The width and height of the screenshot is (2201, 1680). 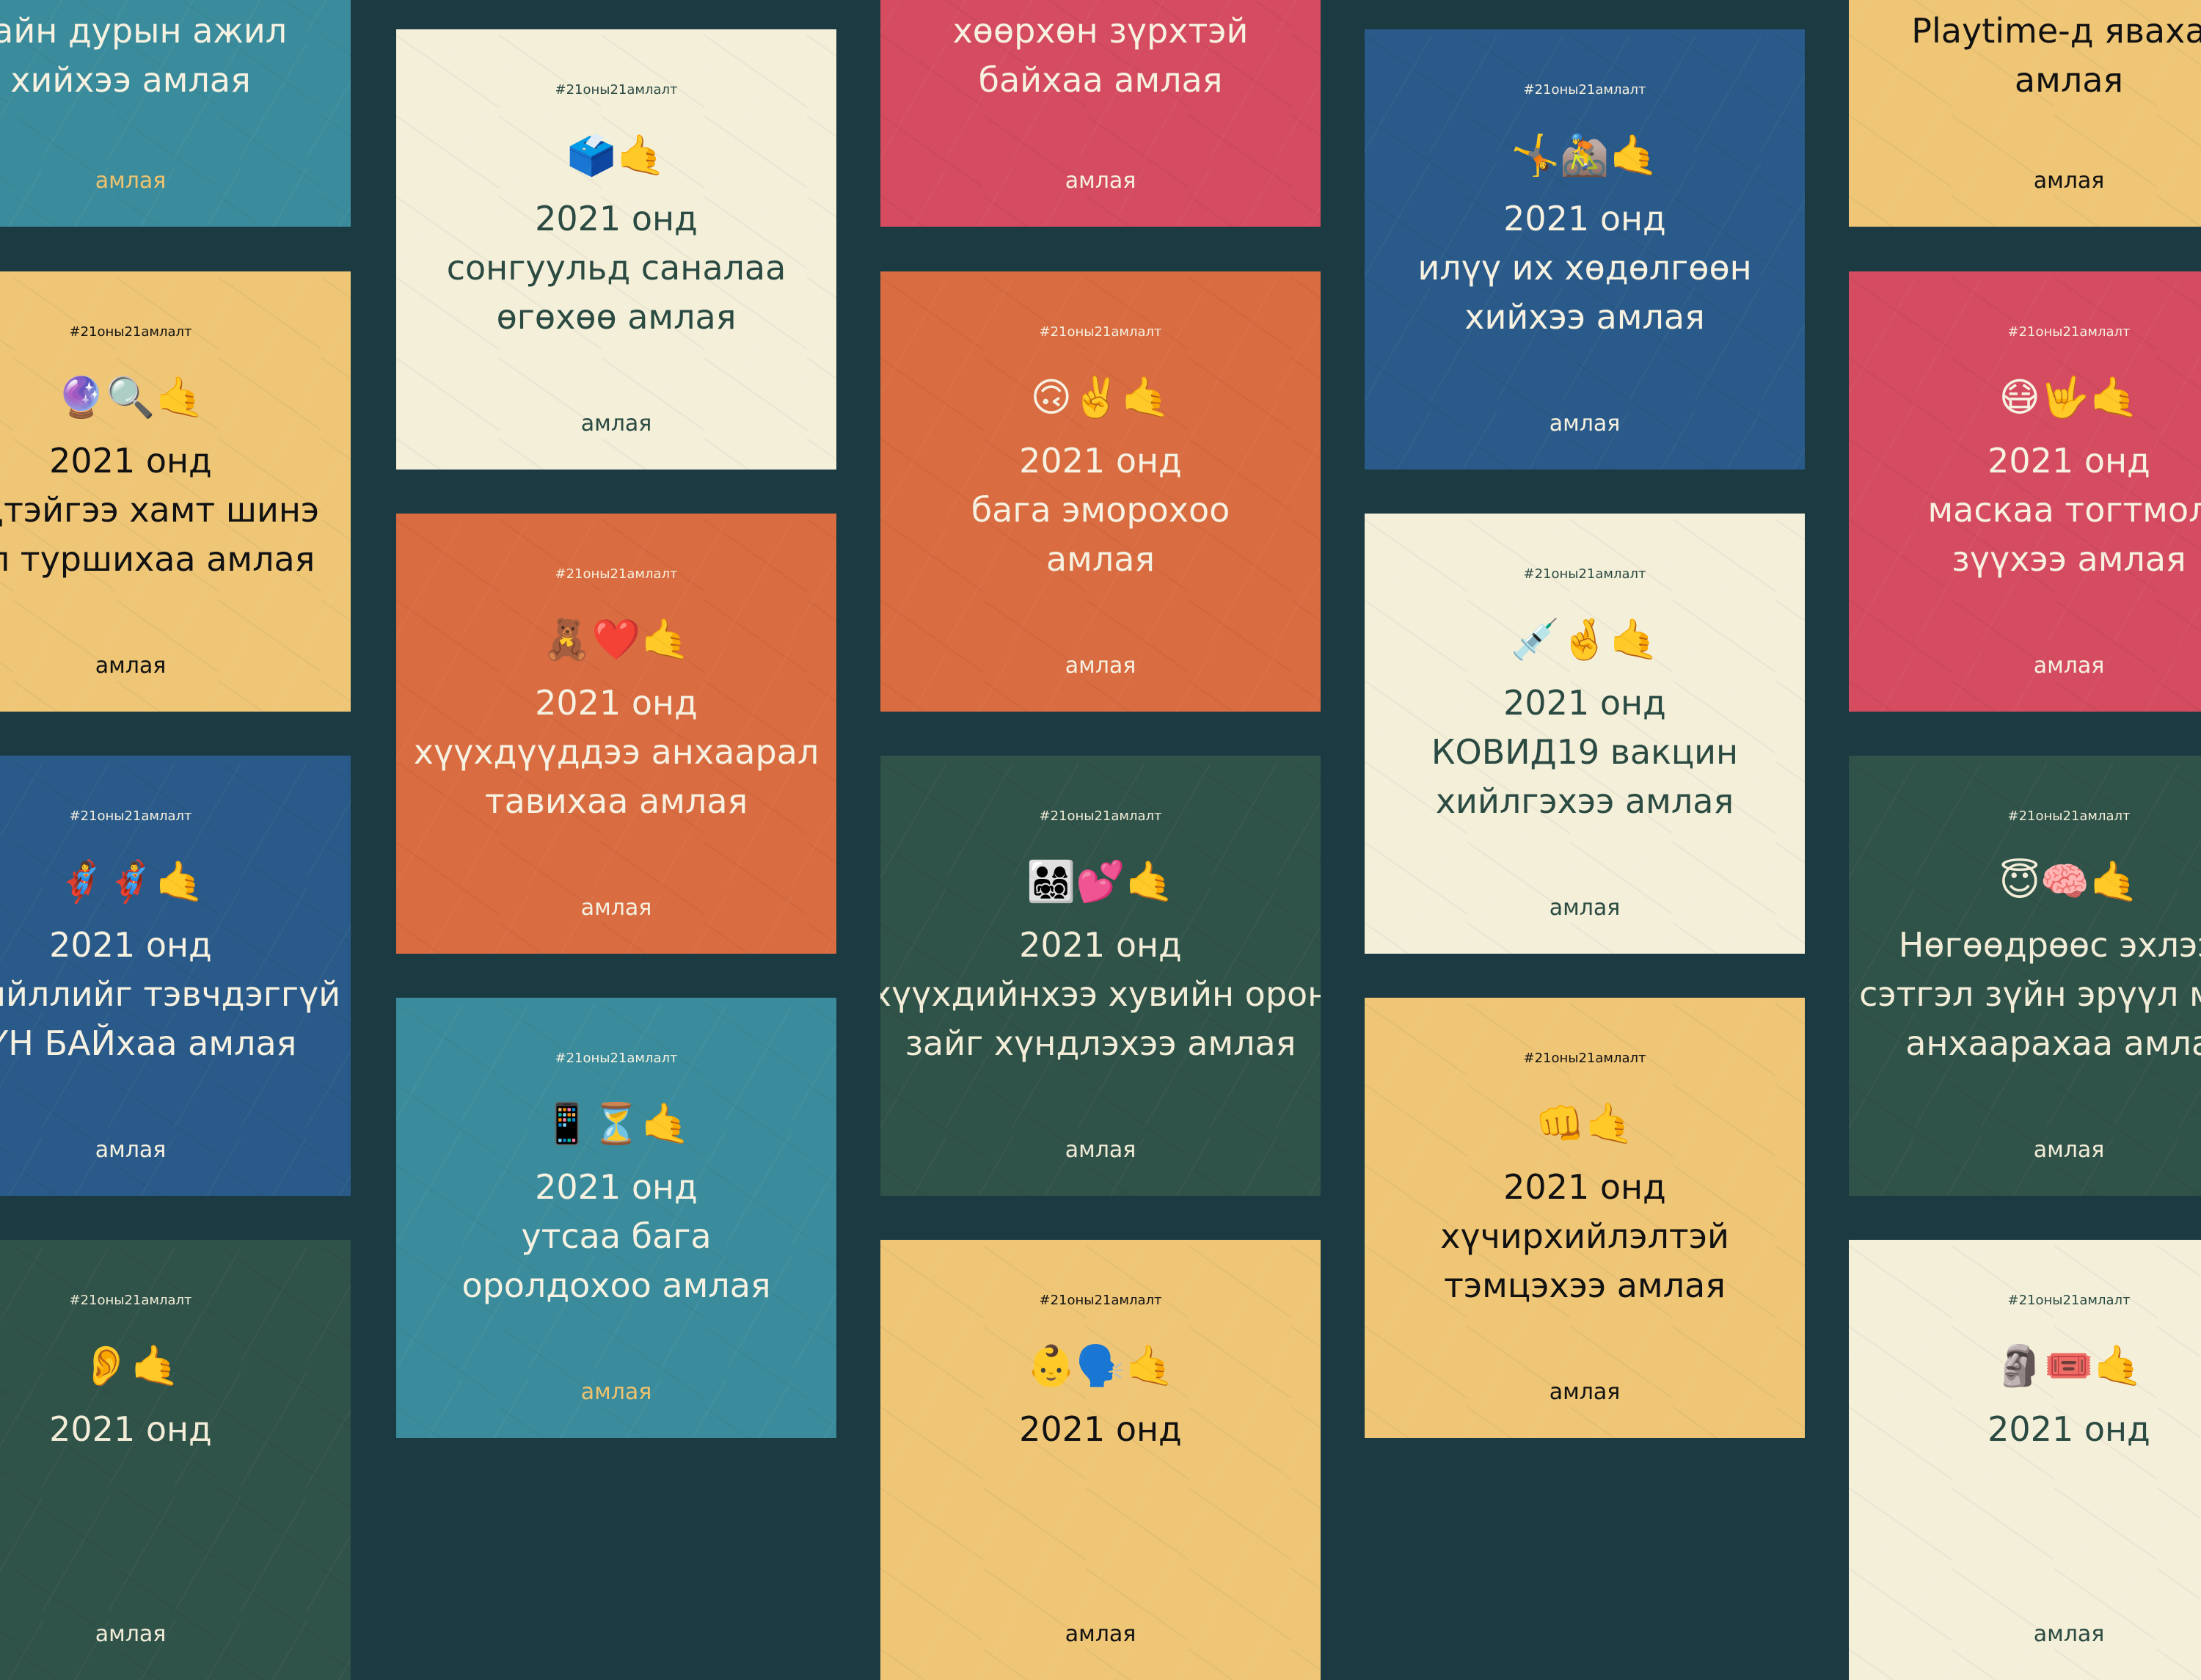 I want to click on promise-line: Нөгөөдрөөс эхлээд, so click(x=2049, y=945).